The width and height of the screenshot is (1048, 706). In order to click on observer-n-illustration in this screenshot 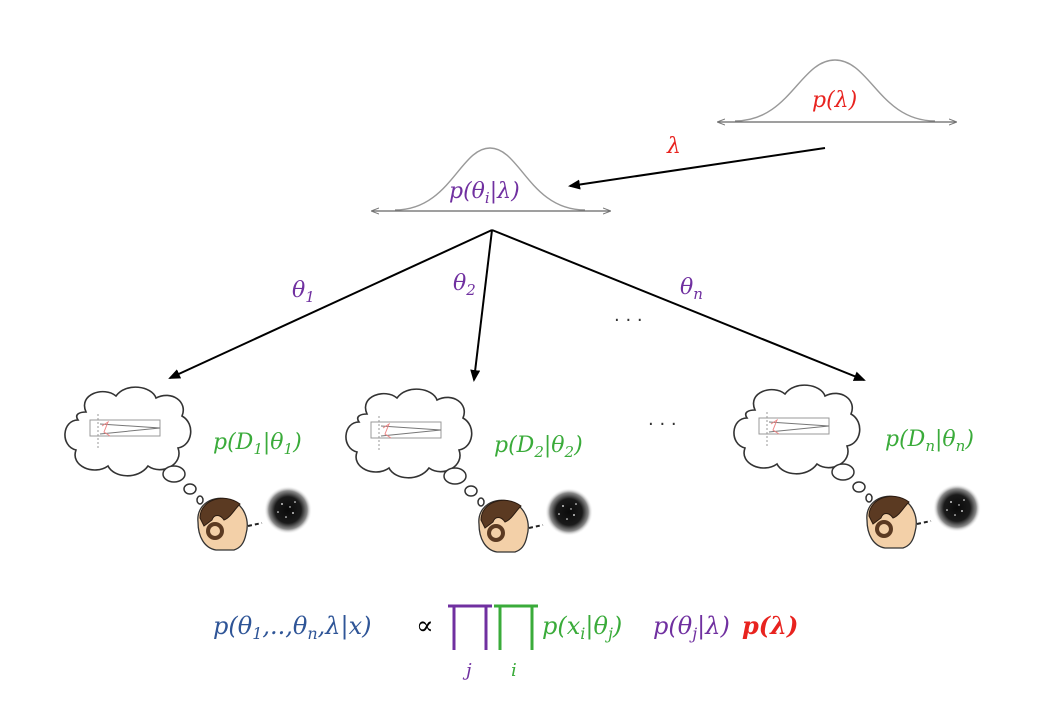, I will do `click(857, 466)`.